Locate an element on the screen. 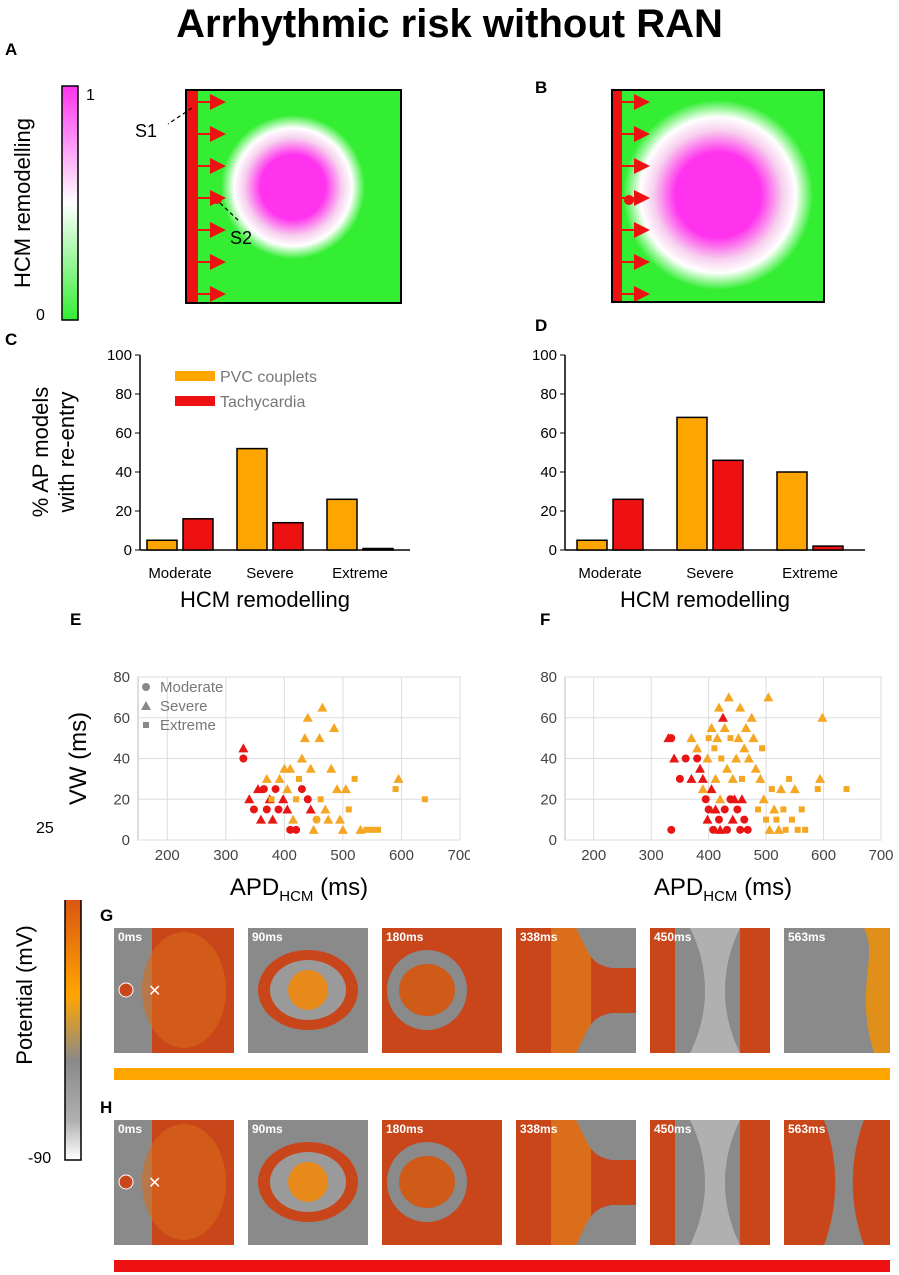  potential-label-holder: Potential (mV) is located at coordinates (24, 994).